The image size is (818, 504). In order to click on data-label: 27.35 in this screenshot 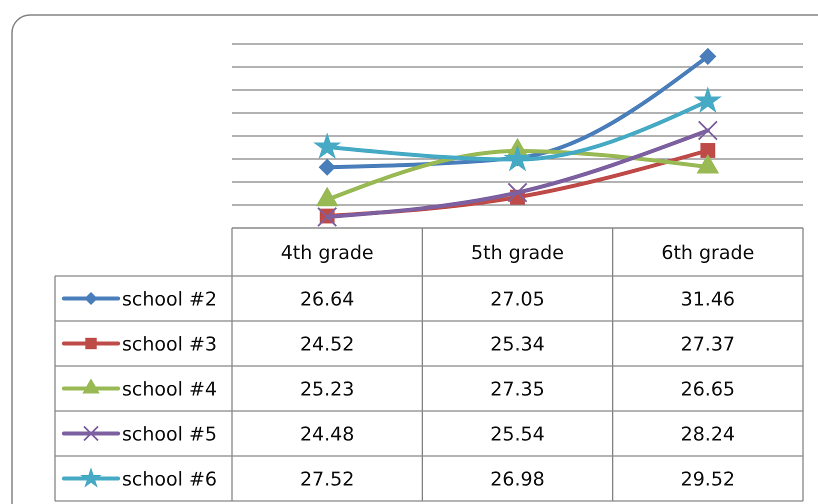, I will do `click(517, 389)`.